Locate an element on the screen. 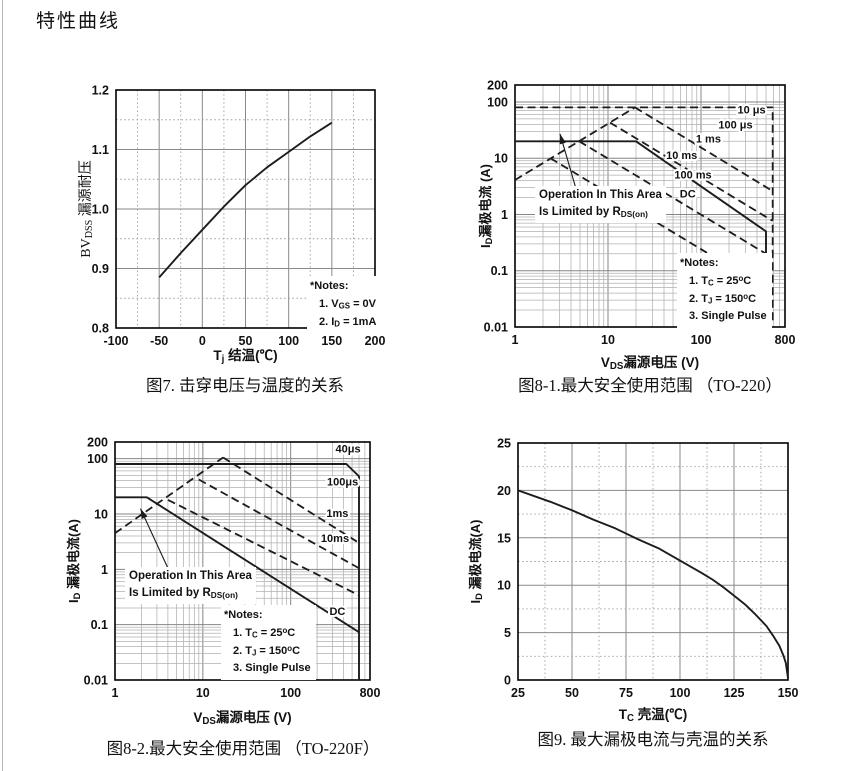  svg-text: 75 is located at coordinates (626, 693).